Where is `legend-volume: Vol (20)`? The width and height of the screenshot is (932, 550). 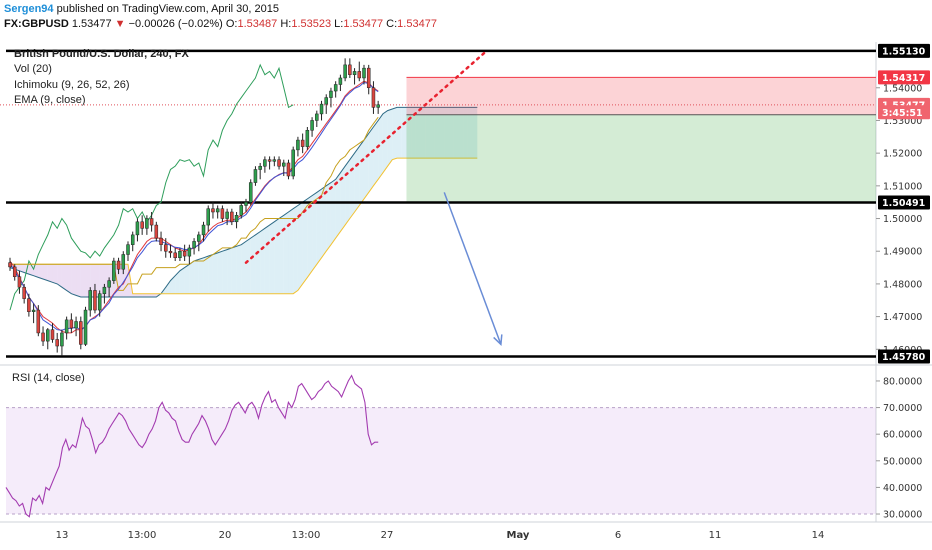
legend-volume: Vol (20) is located at coordinates (33, 69).